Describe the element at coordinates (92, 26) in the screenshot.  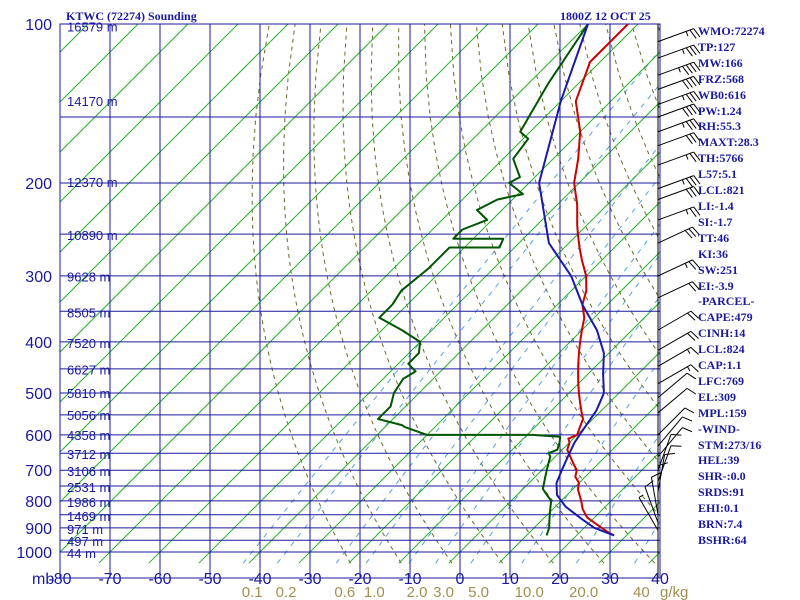
I see `height-label: 16579 m` at that location.